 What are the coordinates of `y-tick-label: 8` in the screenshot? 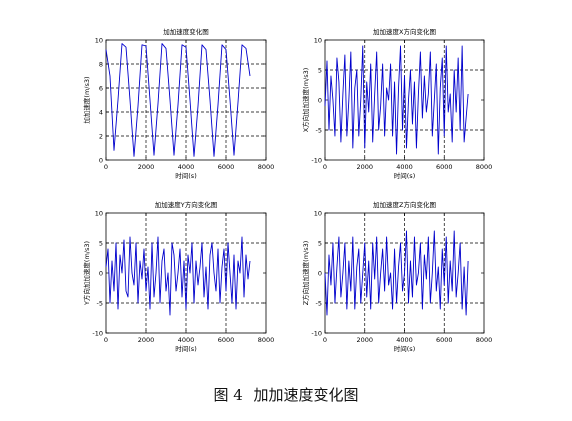 It's located at (101, 64).